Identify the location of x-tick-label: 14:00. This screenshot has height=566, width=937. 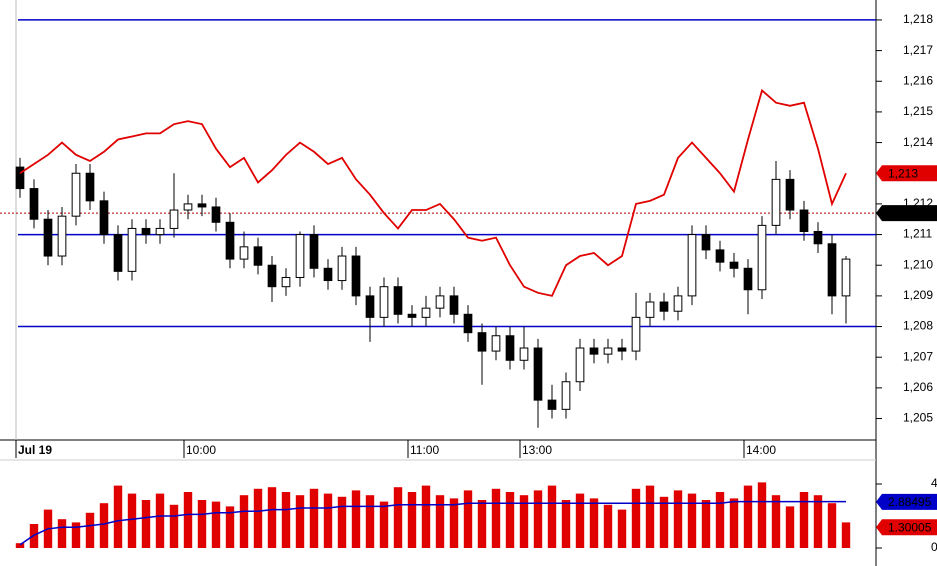
(761, 450).